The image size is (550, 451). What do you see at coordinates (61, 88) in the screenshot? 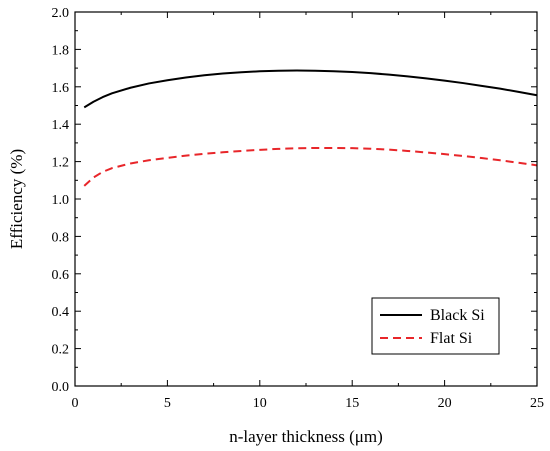
I see `y-tick-label: 1.6` at bounding box center [61, 88].